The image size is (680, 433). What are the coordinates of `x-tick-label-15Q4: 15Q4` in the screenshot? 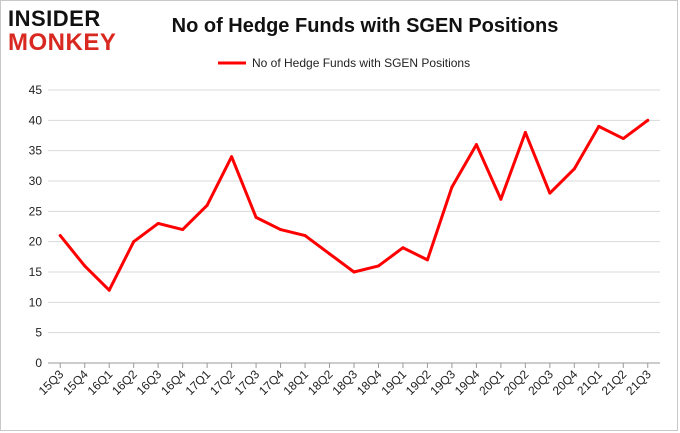 It's located at (75, 382).